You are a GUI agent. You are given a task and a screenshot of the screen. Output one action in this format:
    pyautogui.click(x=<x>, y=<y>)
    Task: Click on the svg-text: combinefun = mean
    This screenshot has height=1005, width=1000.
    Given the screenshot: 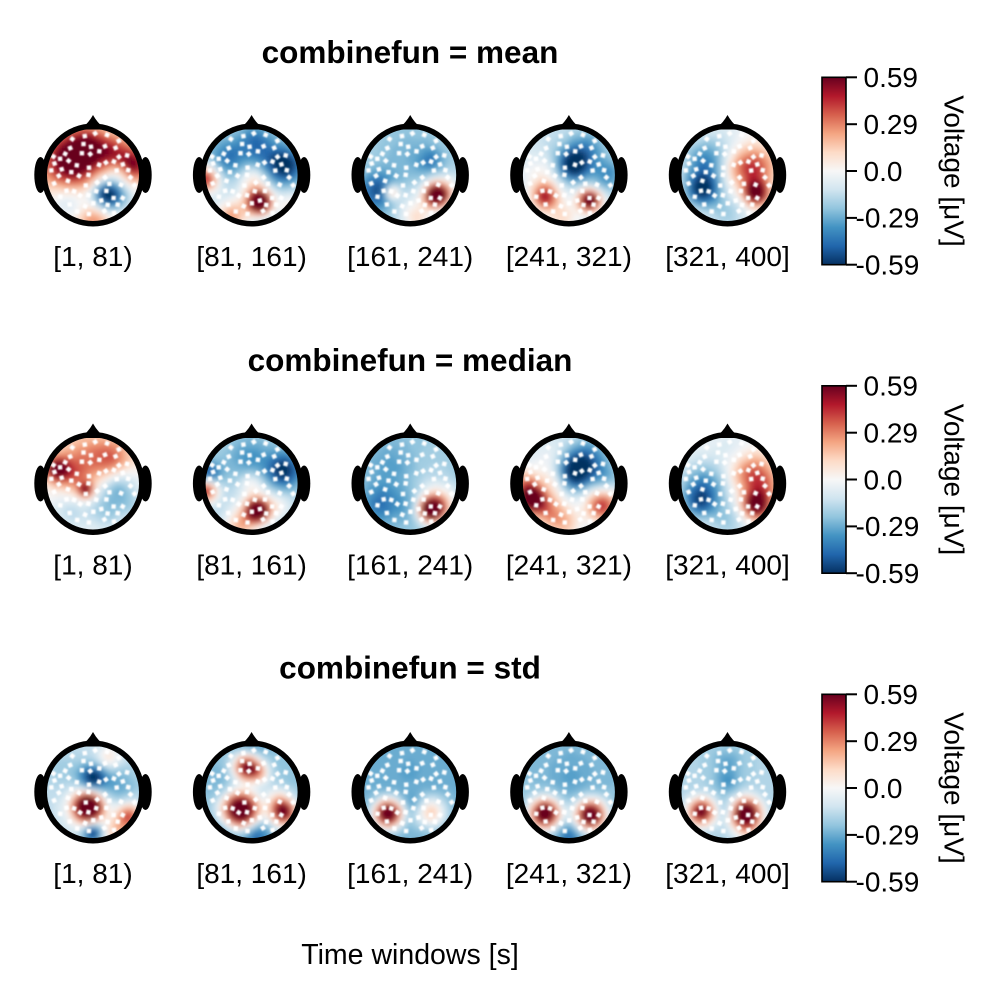 What is the action you would take?
    pyautogui.click(x=410, y=52)
    